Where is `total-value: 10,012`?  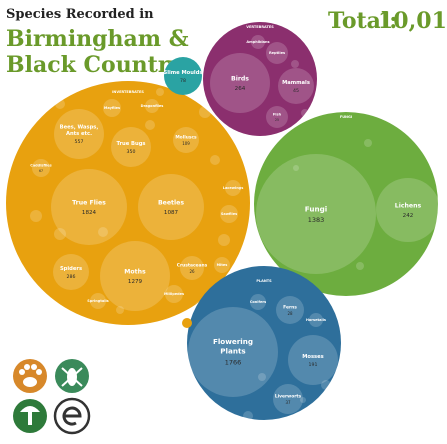
total-value: 10,012 is located at coordinates (412, 21).